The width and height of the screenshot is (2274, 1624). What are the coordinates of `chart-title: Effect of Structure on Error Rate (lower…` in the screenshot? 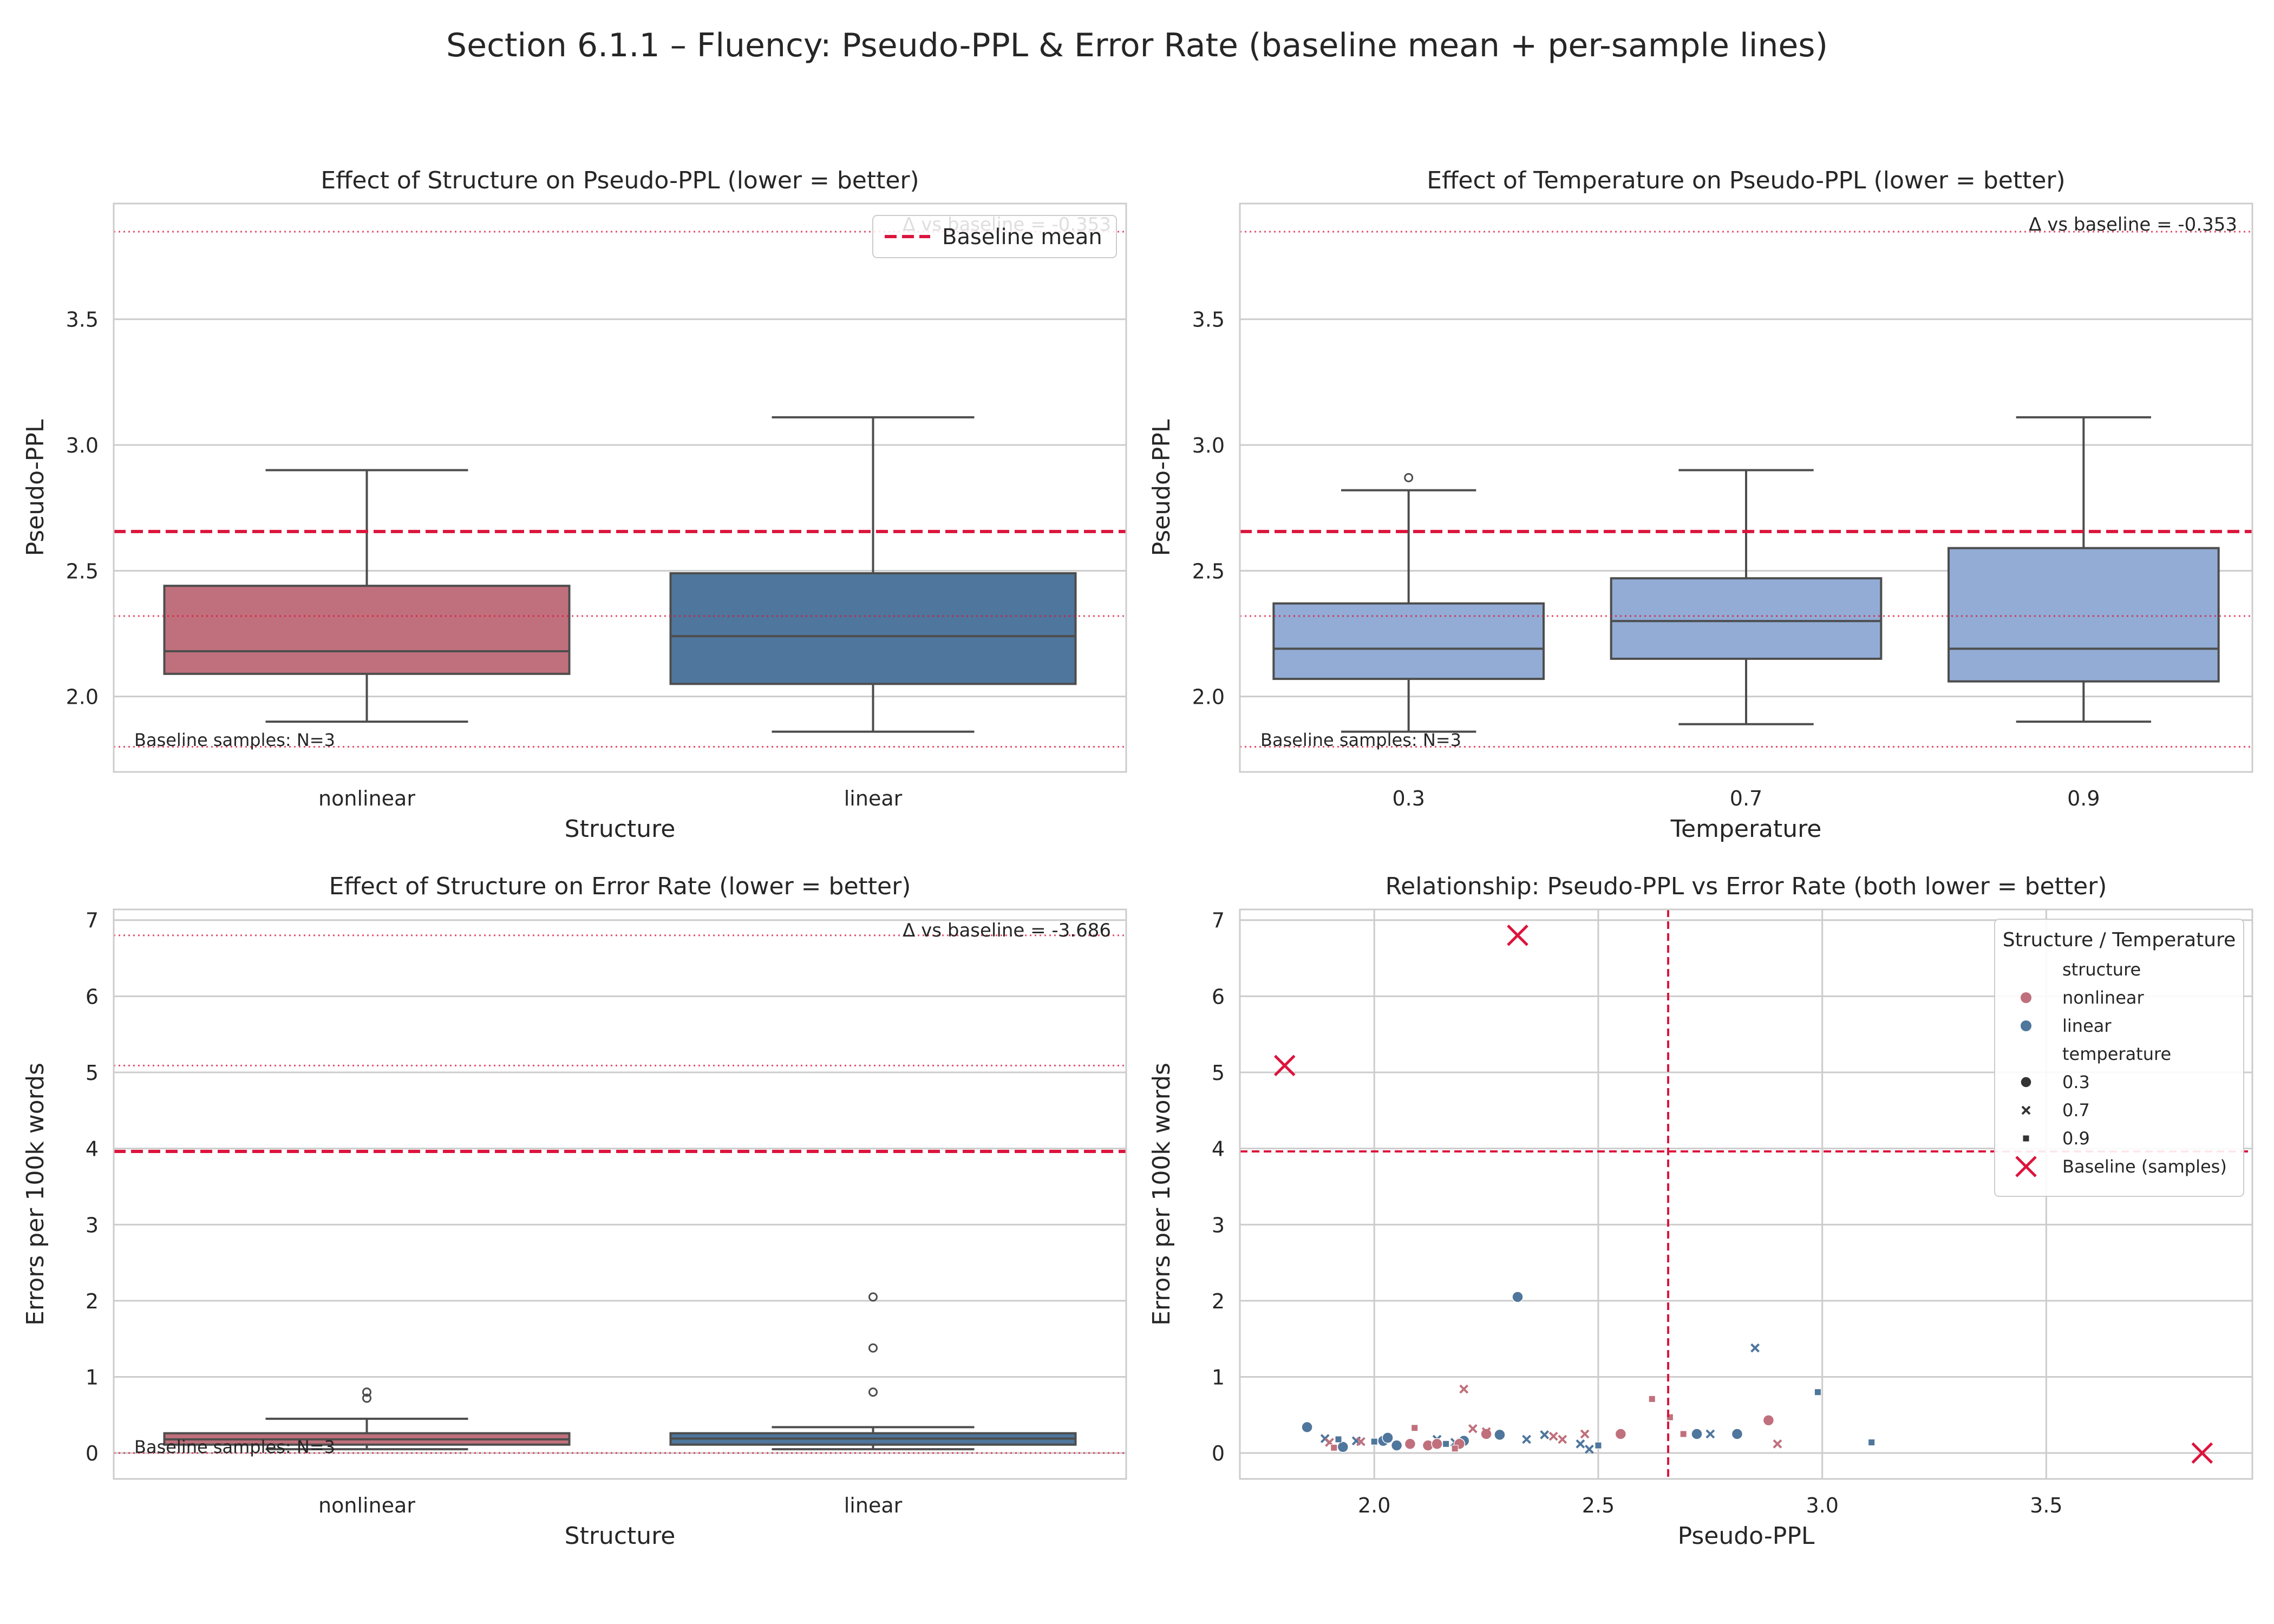 It's located at (620, 886).